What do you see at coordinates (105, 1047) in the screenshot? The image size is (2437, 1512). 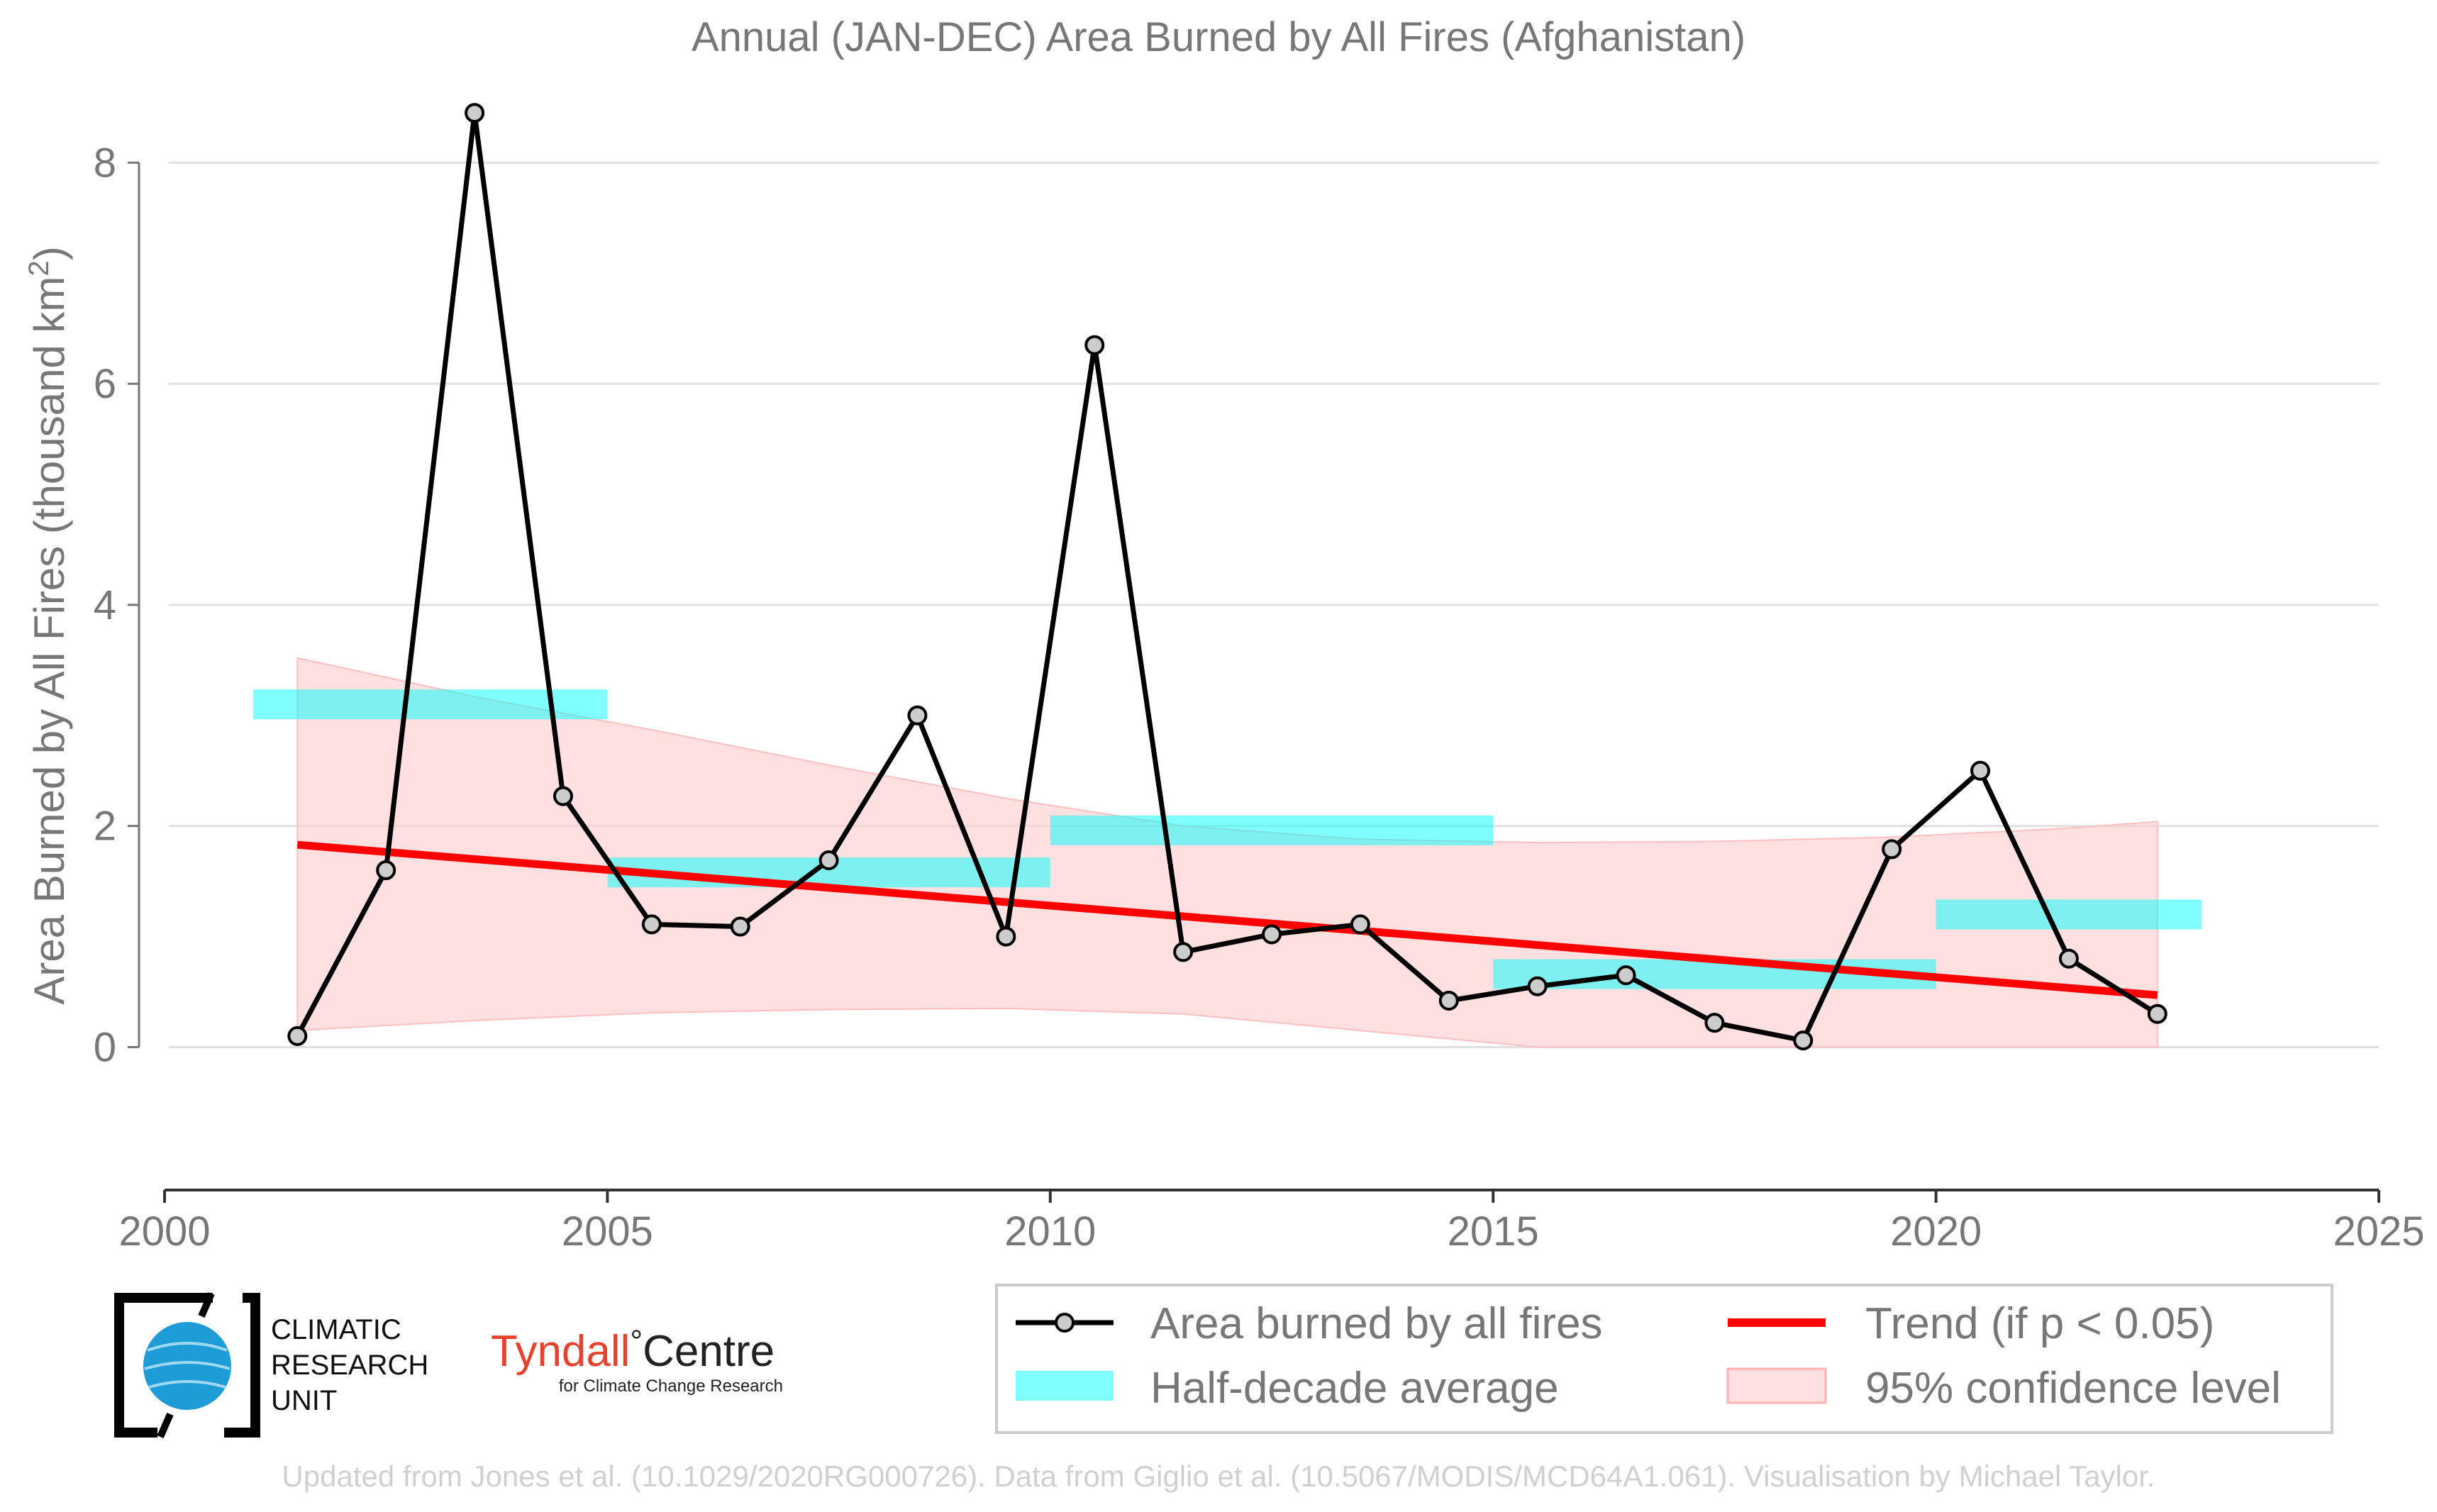 I see `y-tick-label: 0` at bounding box center [105, 1047].